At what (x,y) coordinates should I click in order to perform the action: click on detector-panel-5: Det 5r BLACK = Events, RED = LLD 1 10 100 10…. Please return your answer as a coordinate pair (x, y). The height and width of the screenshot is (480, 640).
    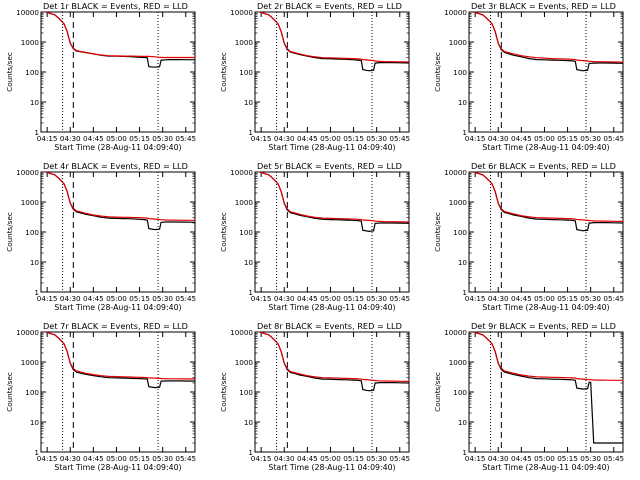
    Looking at the image, I should click on (314, 236).